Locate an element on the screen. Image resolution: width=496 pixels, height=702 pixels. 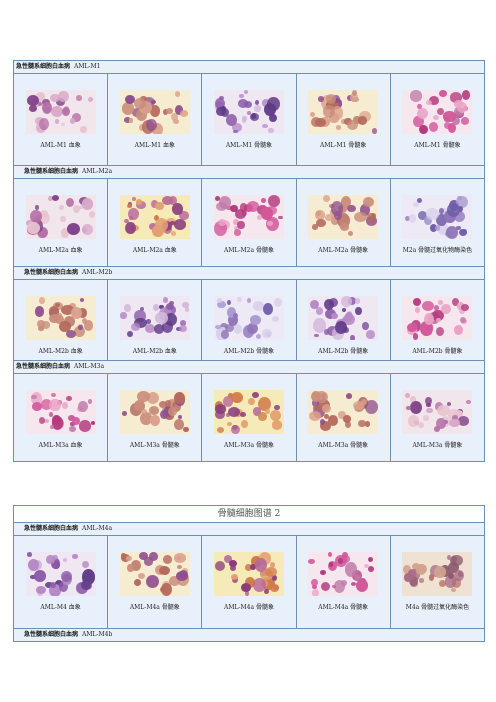
image-cell: AML-M2b 骨髓象 is located at coordinates (437, 320).